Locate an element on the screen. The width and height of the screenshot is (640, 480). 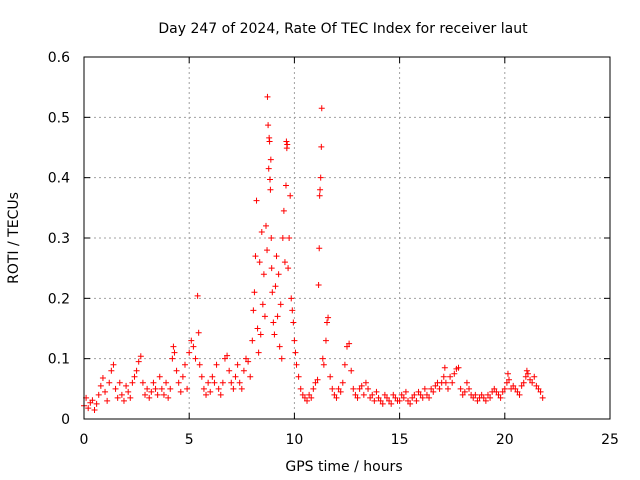
x-tick-label: 0 is located at coordinates (84, 440).